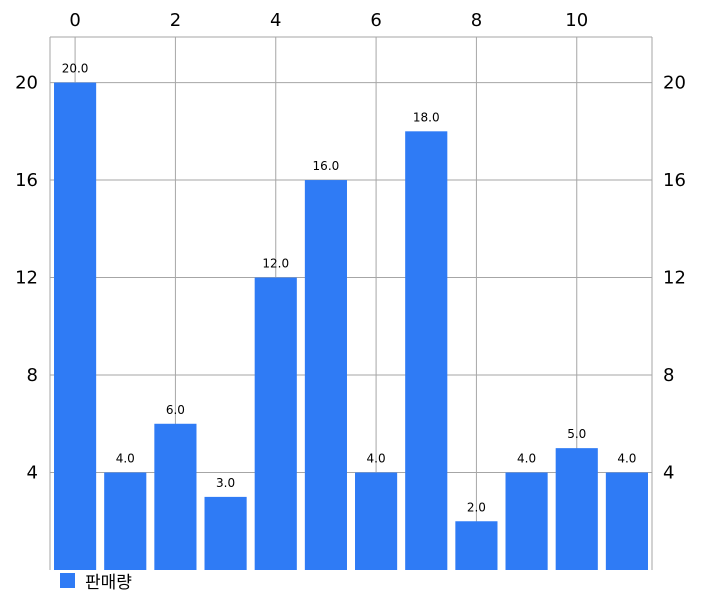  I want to click on bar-value-label: 6.0, so click(175, 410).